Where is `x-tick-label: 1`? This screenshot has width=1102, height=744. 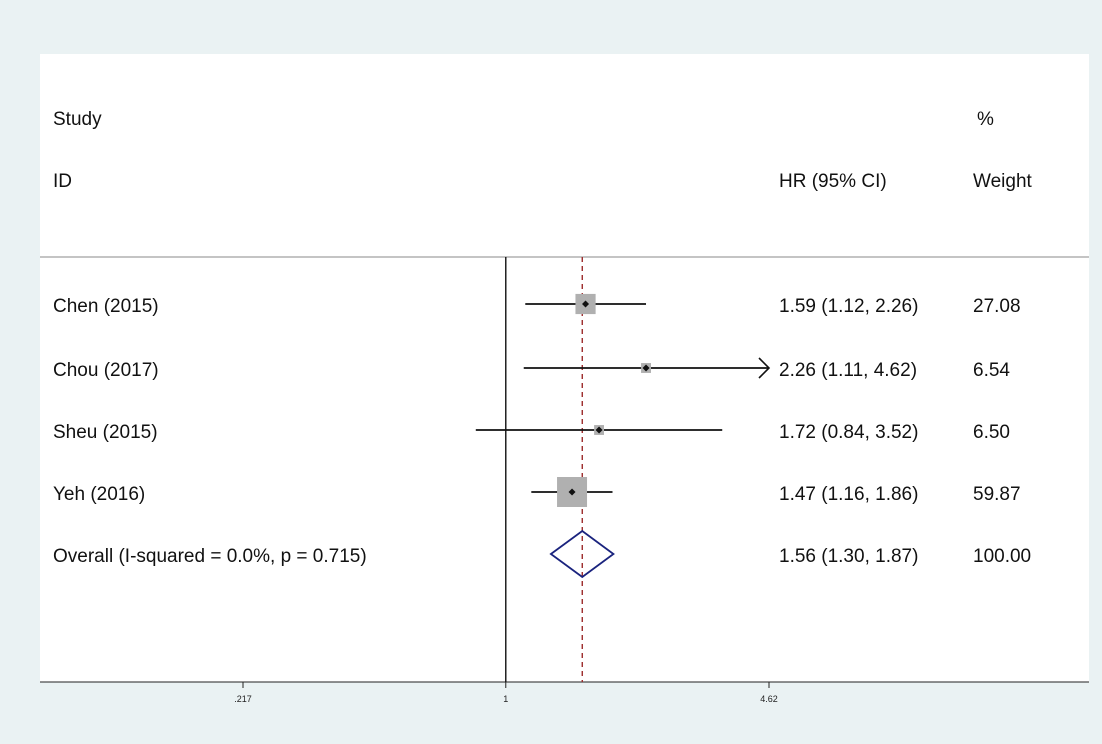
x-tick-label: 1 is located at coordinates (505, 699).